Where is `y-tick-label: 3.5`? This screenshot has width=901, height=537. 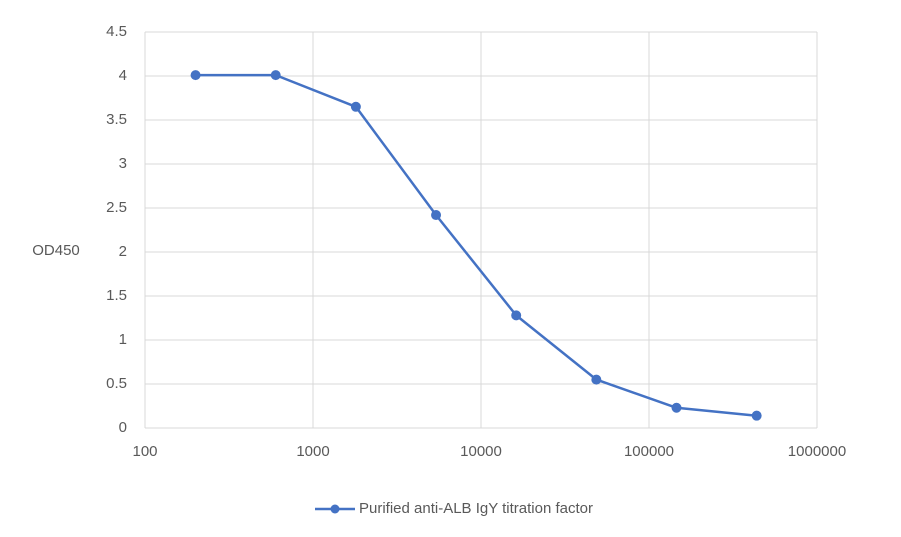 y-tick-label: 3.5 is located at coordinates (116, 119).